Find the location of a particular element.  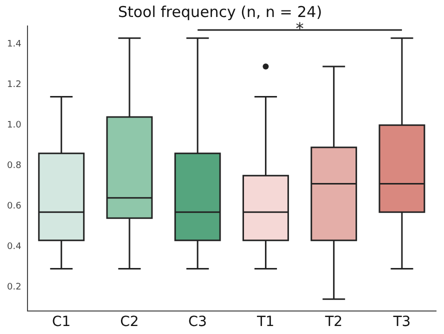

y-tick-label: 1.4 is located at coordinates (14, 45).